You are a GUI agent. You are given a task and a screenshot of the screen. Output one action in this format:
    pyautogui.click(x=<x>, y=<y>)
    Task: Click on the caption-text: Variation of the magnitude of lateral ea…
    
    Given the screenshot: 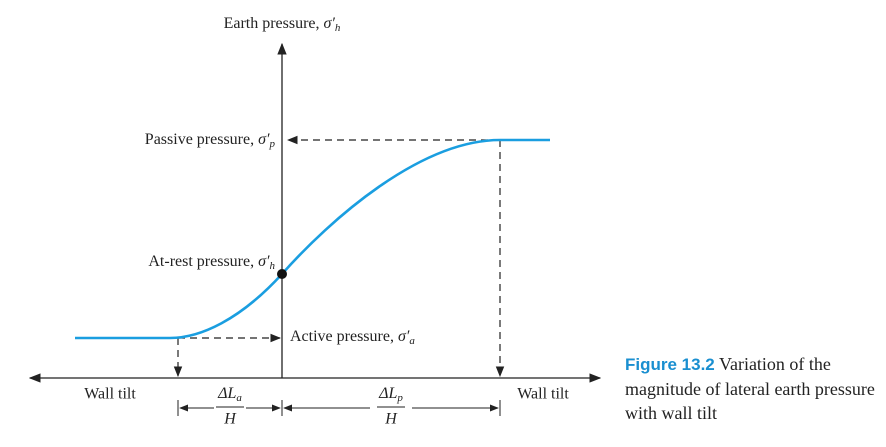 What is the action you would take?
    pyautogui.click(x=750, y=388)
    